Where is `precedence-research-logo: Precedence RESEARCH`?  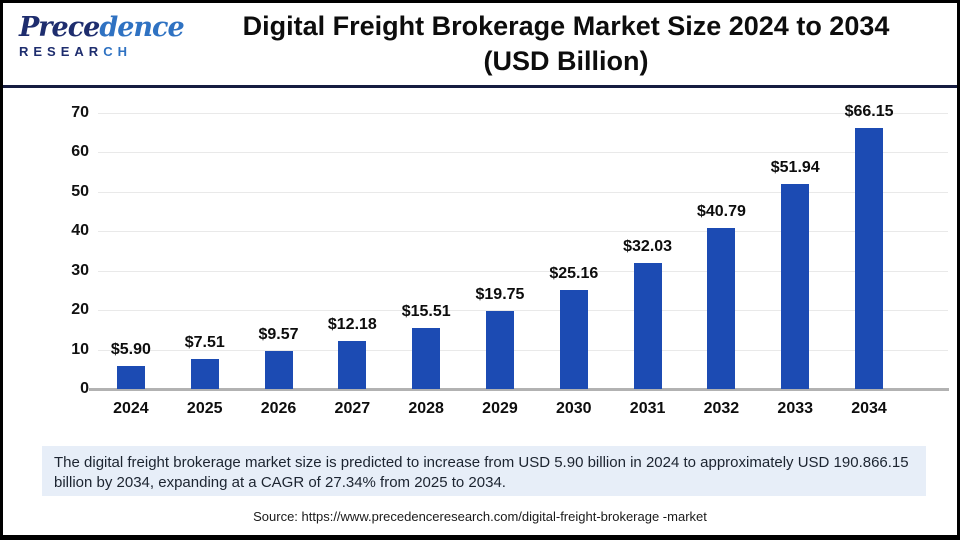 precedence-research-logo: Precedence RESEARCH is located at coordinates (102, 36).